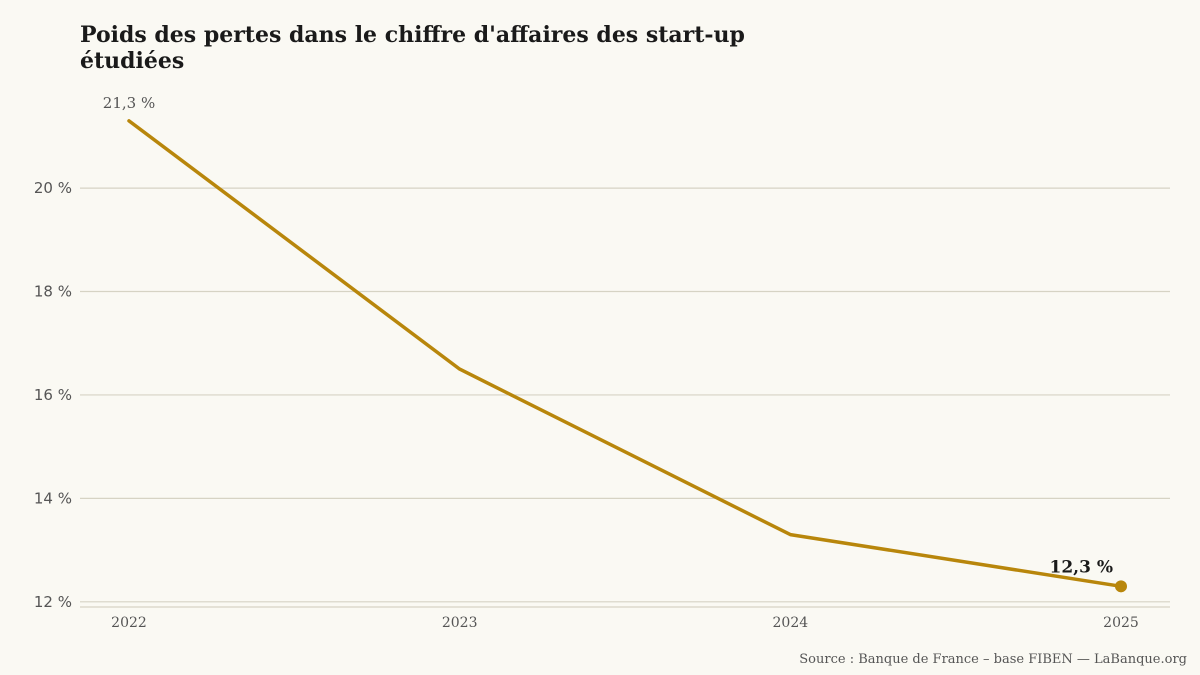  I want to click on data-label-end: 12,3 %, so click(1081, 567).